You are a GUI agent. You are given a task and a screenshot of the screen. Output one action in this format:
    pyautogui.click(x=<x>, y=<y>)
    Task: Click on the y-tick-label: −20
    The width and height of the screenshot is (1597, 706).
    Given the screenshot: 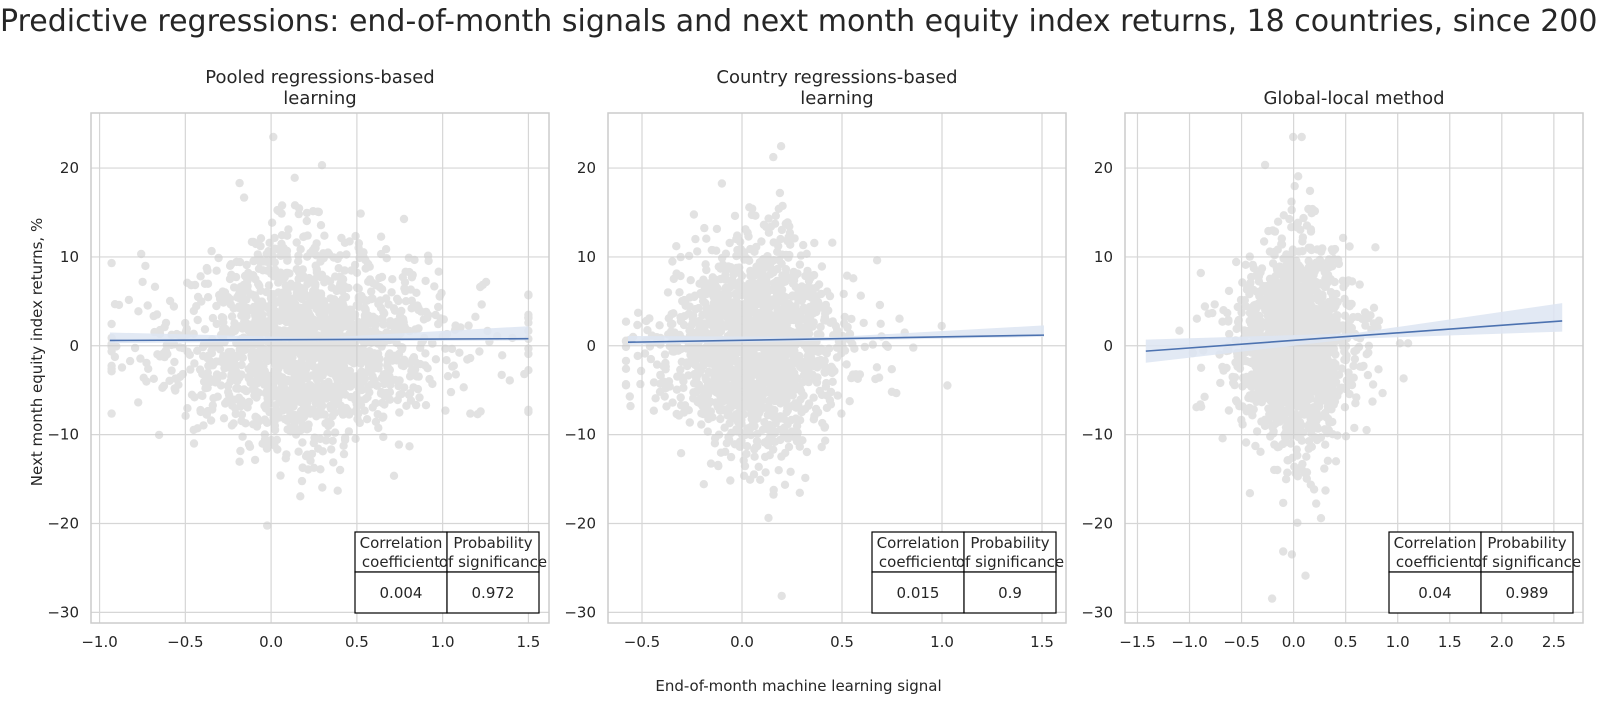 What is the action you would take?
    pyautogui.click(x=580, y=523)
    